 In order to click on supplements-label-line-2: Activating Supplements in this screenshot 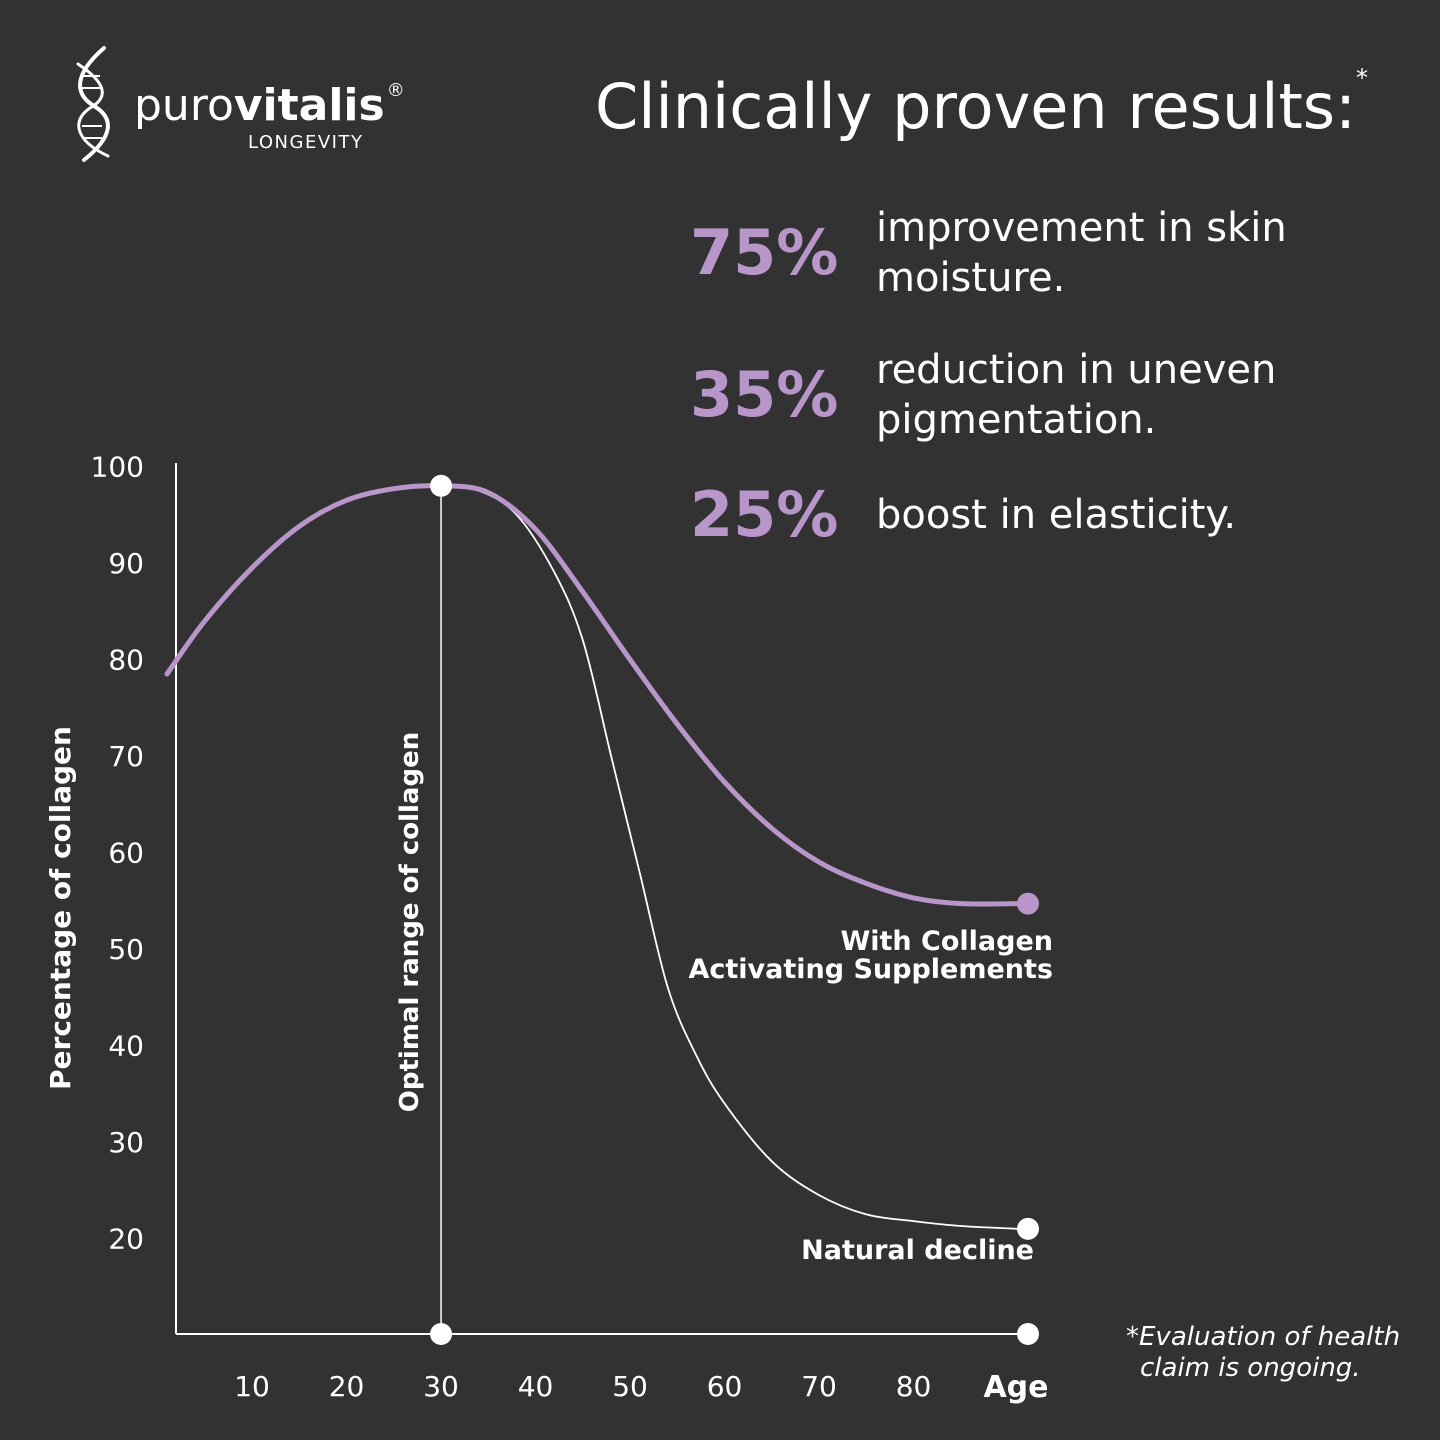, I will do `click(870, 969)`.